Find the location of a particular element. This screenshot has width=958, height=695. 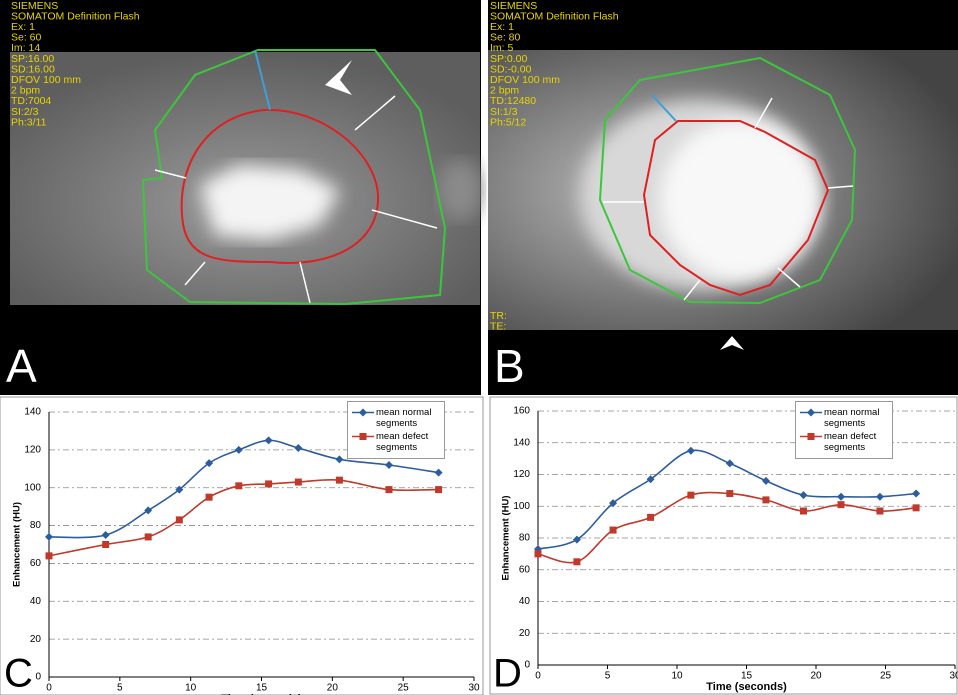

legend-entry: mean normal segments is located at coordinates (844, 418).